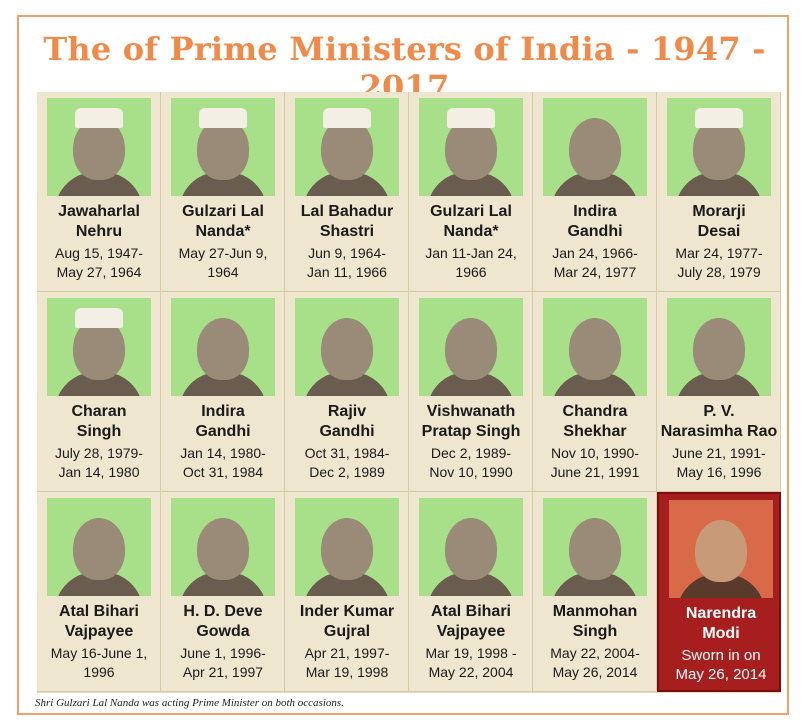 This screenshot has height=727, width=809. Describe the element at coordinates (595, 422) in the screenshot. I see `pm-name: Chandra Shekhar` at that location.